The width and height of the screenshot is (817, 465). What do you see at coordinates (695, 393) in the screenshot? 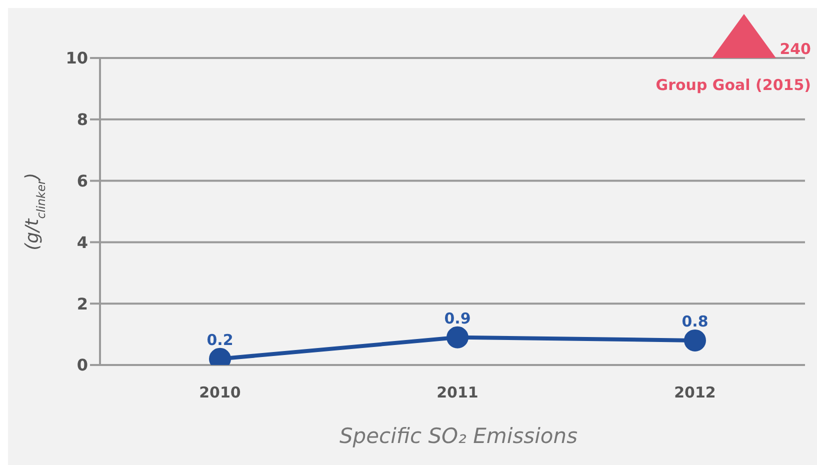
I see `x-tick-label: 2012` at bounding box center [695, 393].